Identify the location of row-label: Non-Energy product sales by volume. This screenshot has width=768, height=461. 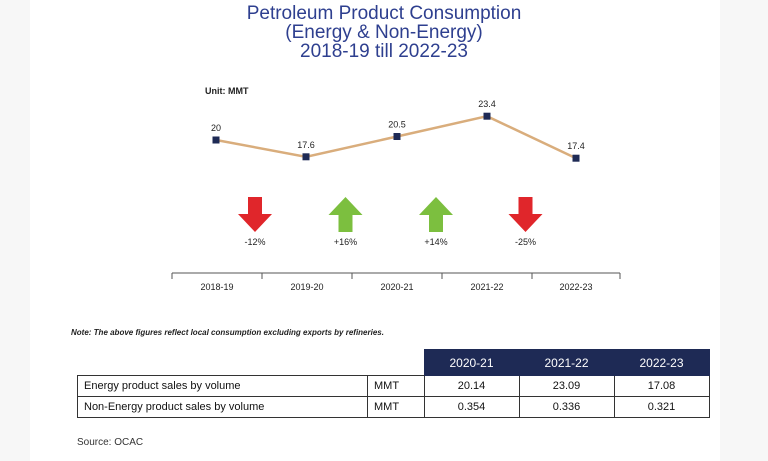
(222, 407).